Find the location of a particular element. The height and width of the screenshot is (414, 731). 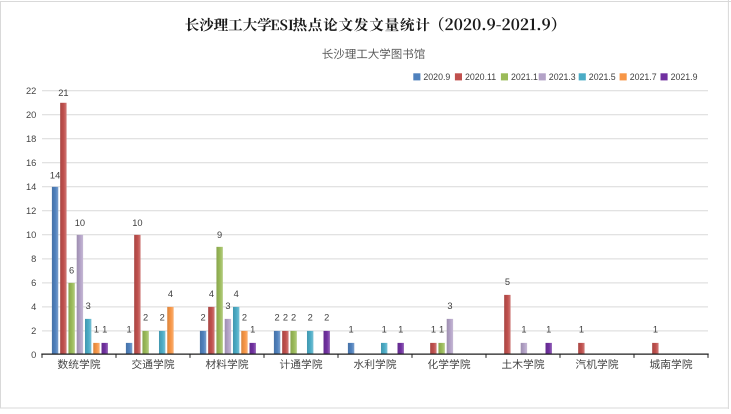

svg-text: 2020.11 is located at coordinates (480, 77).